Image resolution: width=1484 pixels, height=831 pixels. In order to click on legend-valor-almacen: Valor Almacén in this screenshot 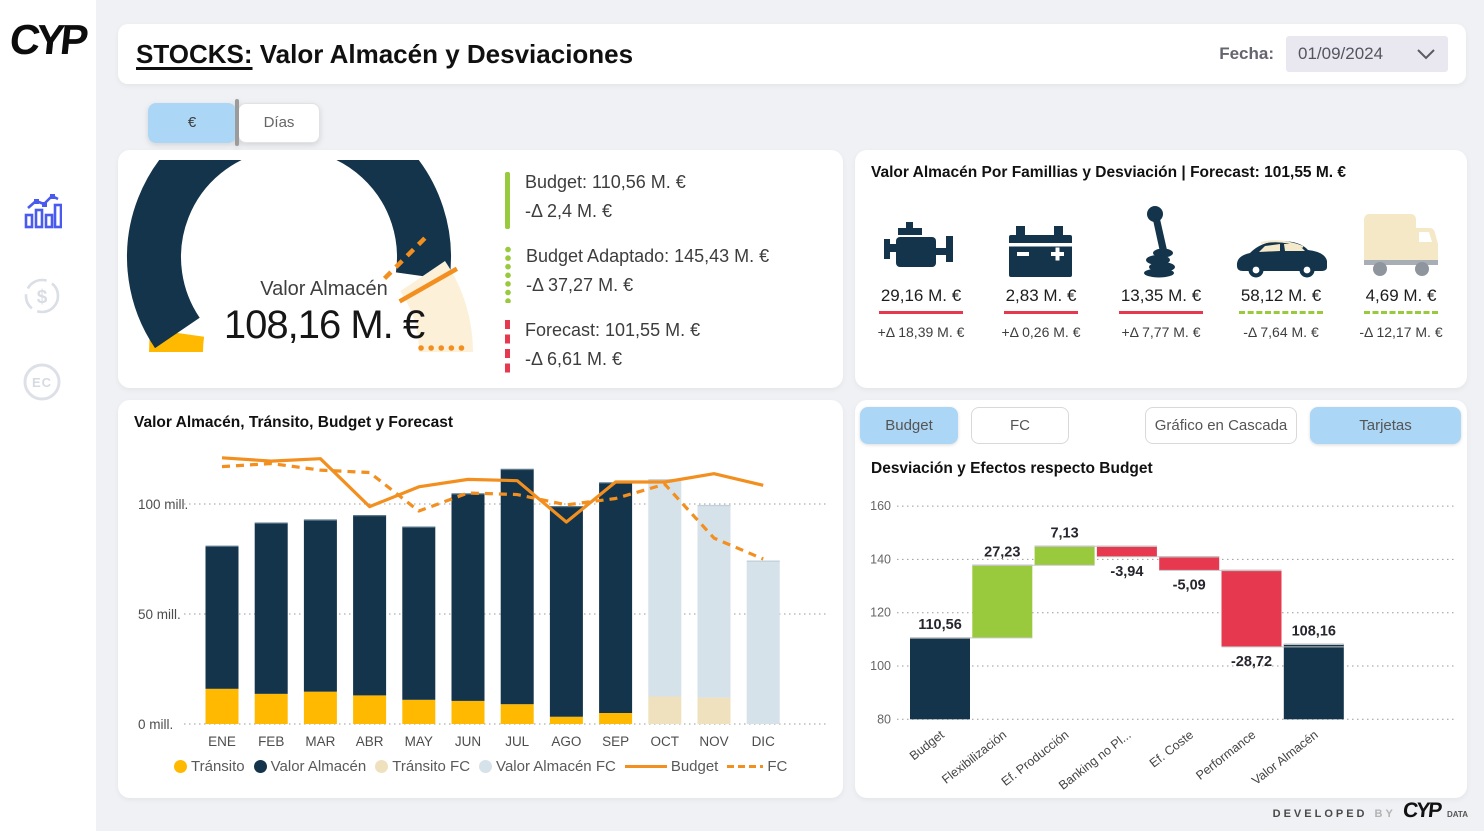, I will do `click(318, 766)`.